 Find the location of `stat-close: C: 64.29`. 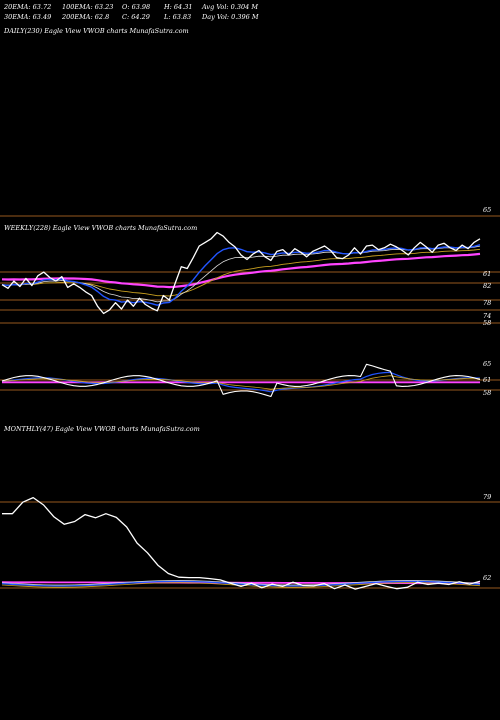

stat-close: C: 64.29 is located at coordinates (136, 17).